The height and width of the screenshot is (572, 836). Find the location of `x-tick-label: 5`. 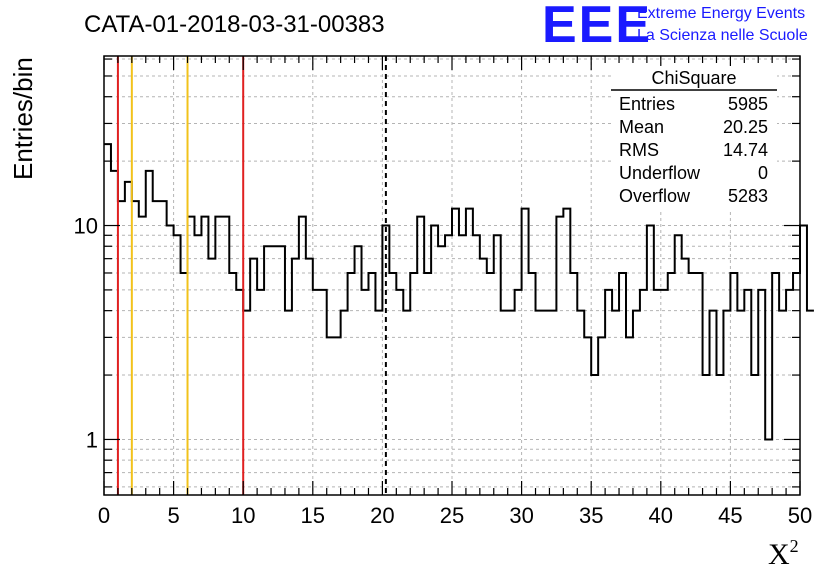

x-tick-label: 5 is located at coordinates (173, 515).